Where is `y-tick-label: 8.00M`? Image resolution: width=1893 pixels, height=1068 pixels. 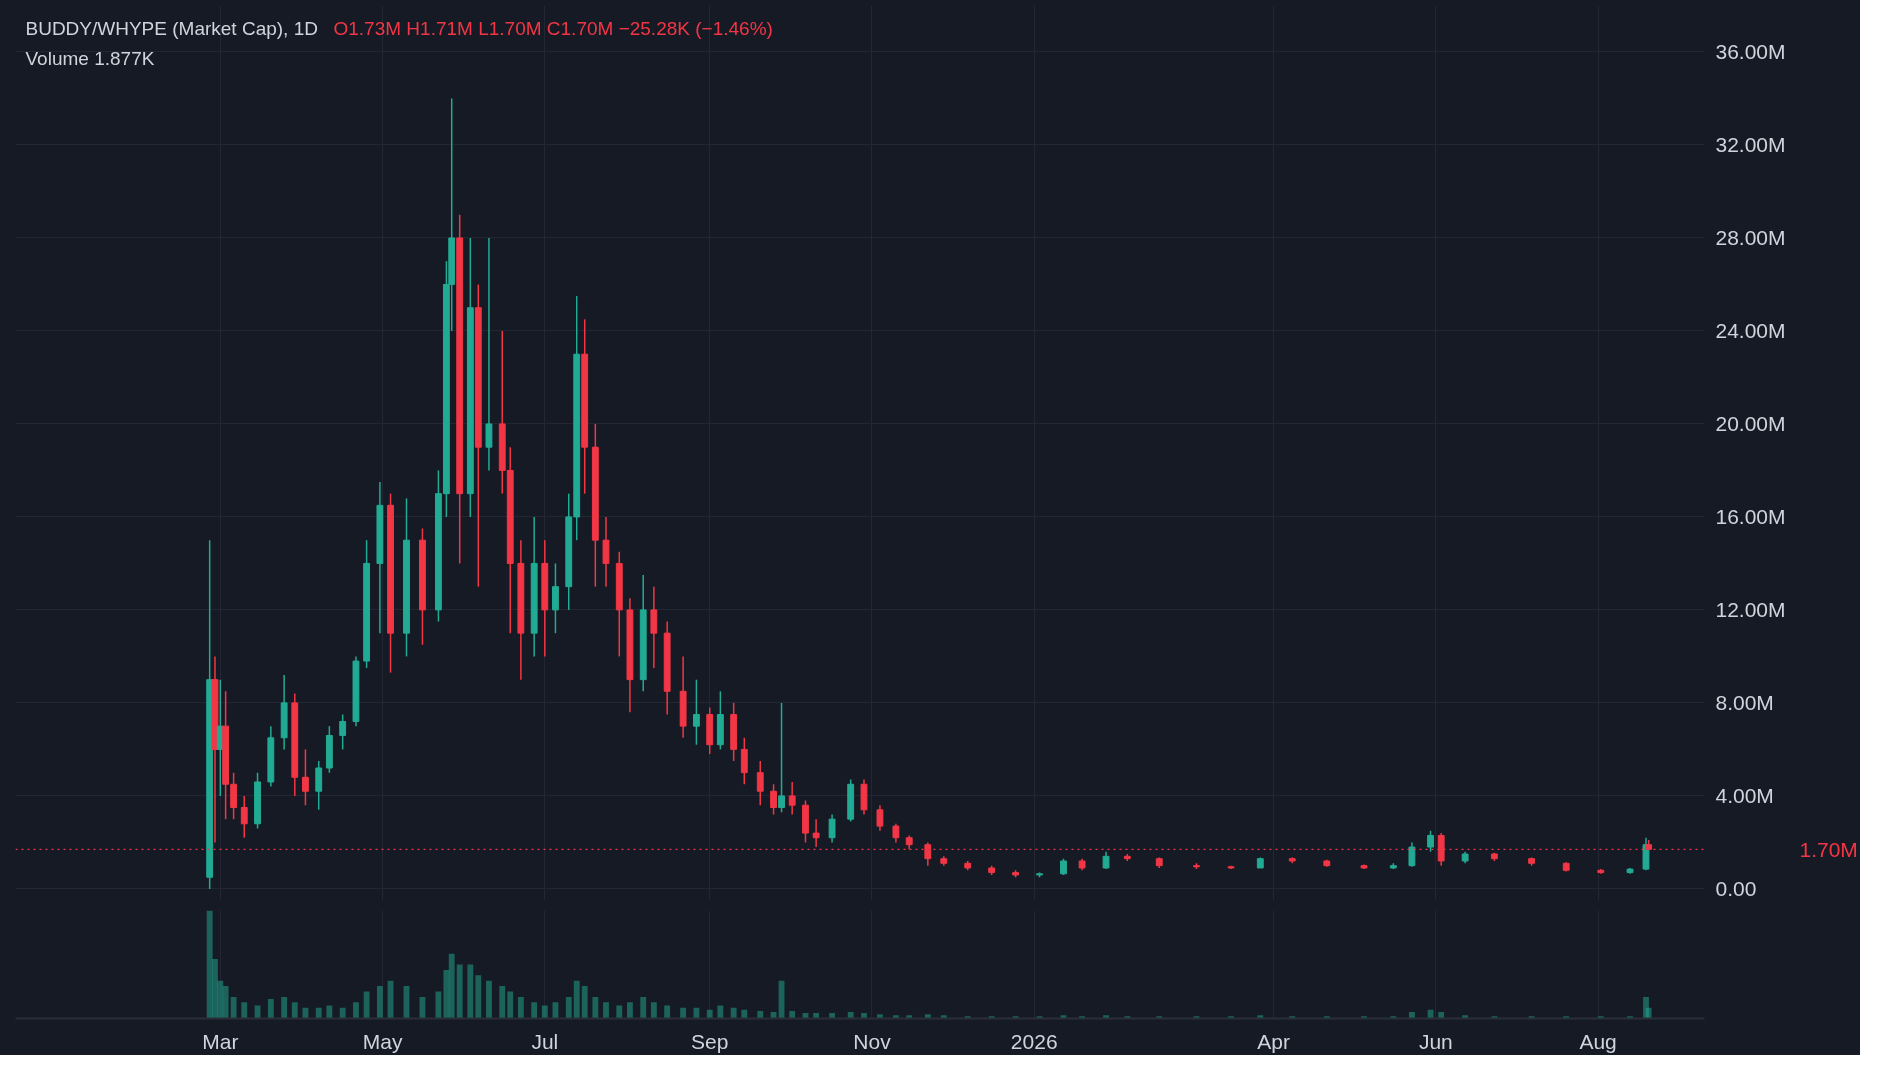 y-tick-label: 8.00M is located at coordinates (1744, 703).